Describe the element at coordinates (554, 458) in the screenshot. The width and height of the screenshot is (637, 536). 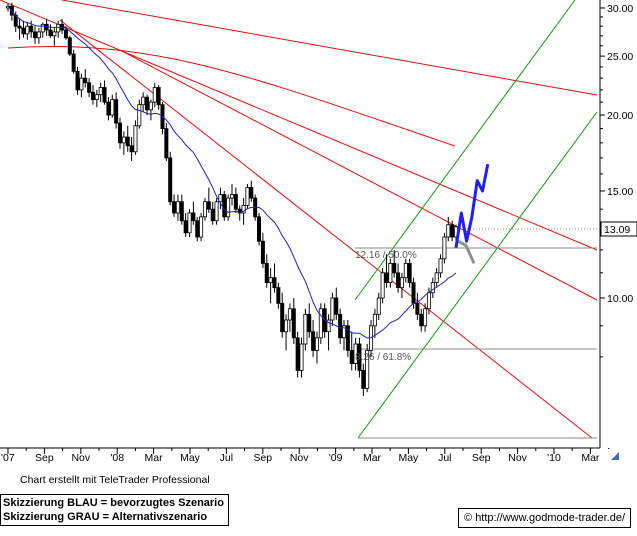
I see `x-tick-label: '10` at that location.